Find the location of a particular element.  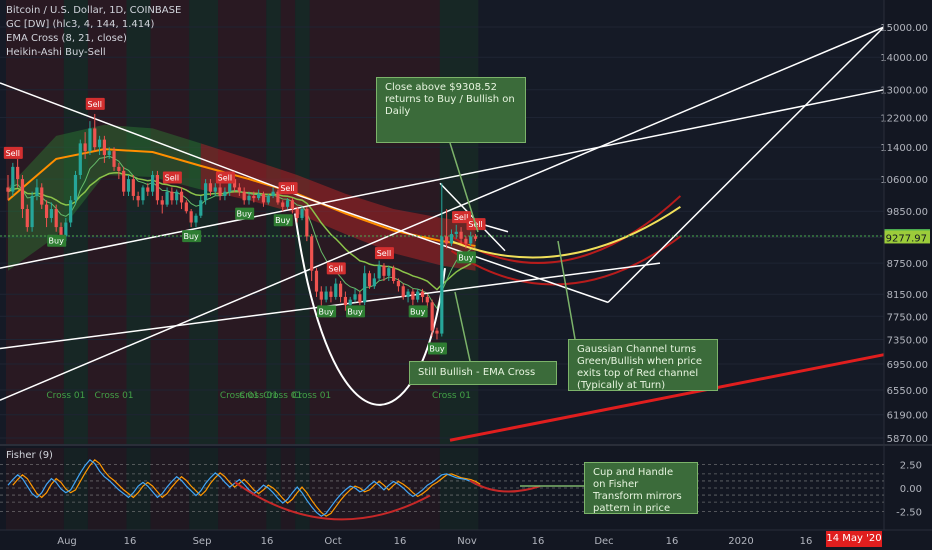

price-axis-label: 7350.00 is located at coordinates (907, 341).